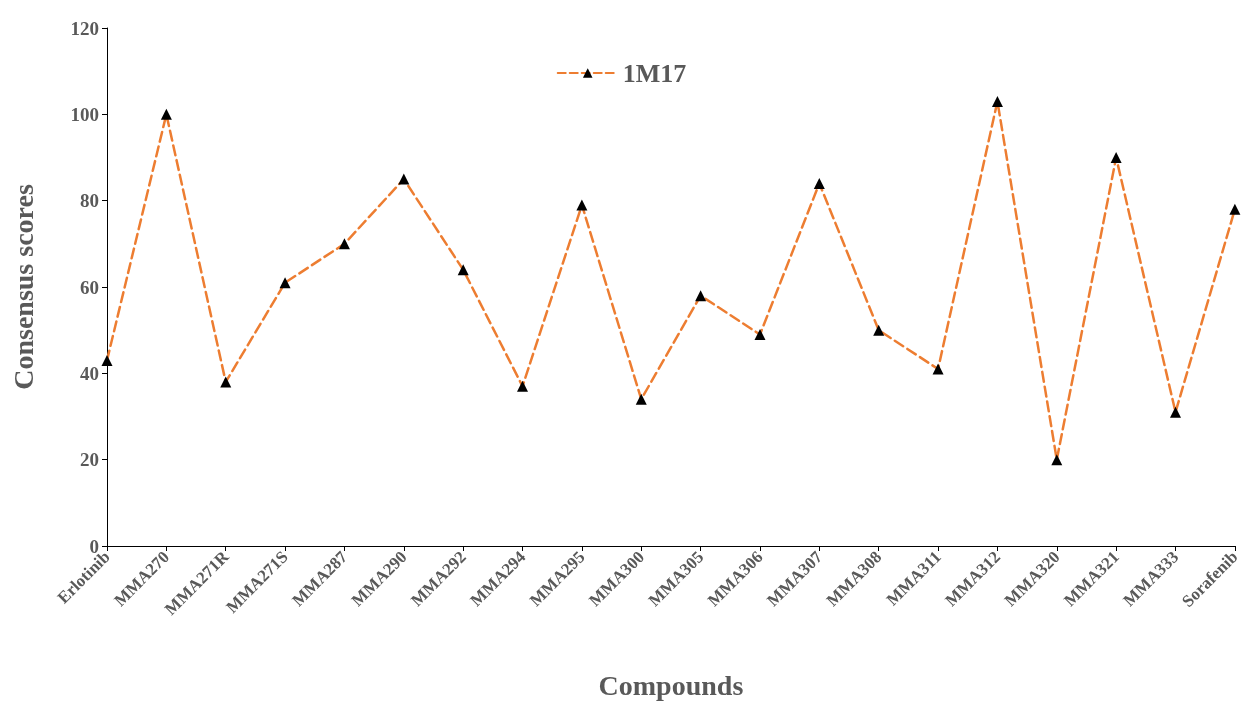 This screenshot has width=1243, height=704. What do you see at coordinates (23, 287) in the screenshot?
I see `y-axis-title: Consensus scores` at bounding box center [23, 287].